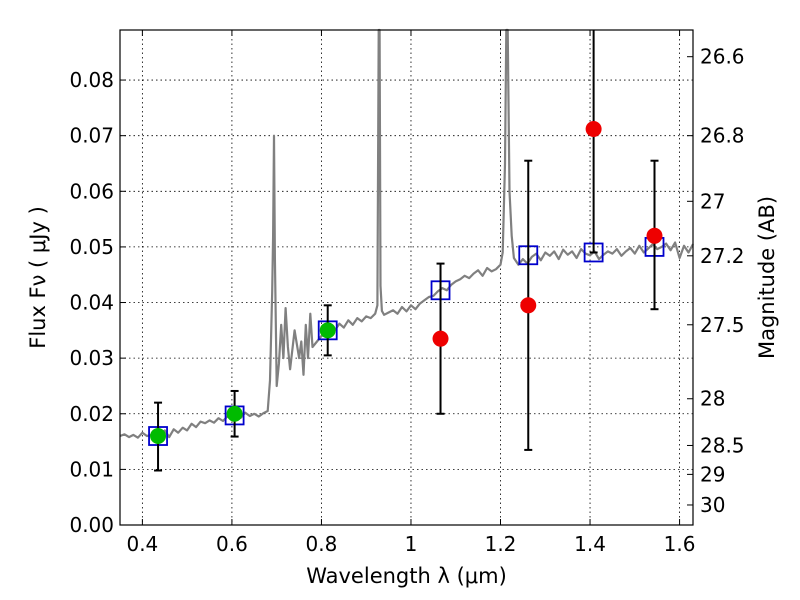 The height and width of the screenshot is (600, 800). Describe the element at coordinates (722, 256) in the screenshot. I see `right-tick-label: 27.2` at that location.